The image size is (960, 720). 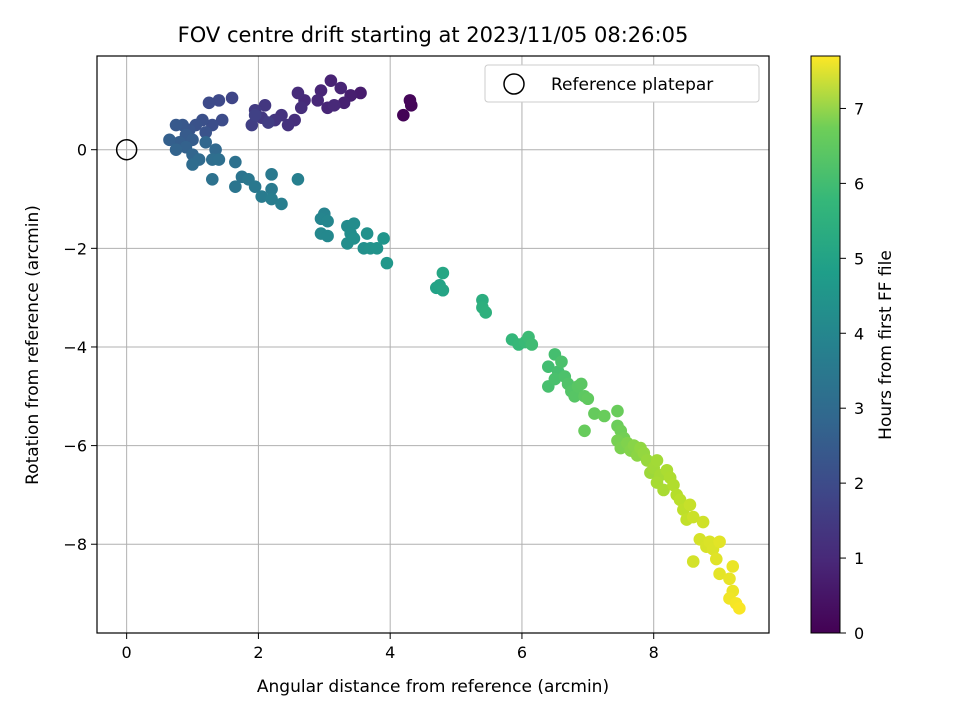 What do you see at coordinates (859, 258) in the screenshot?
I see `colorbar-tick-label: 5` at bounding box center [859, 258].